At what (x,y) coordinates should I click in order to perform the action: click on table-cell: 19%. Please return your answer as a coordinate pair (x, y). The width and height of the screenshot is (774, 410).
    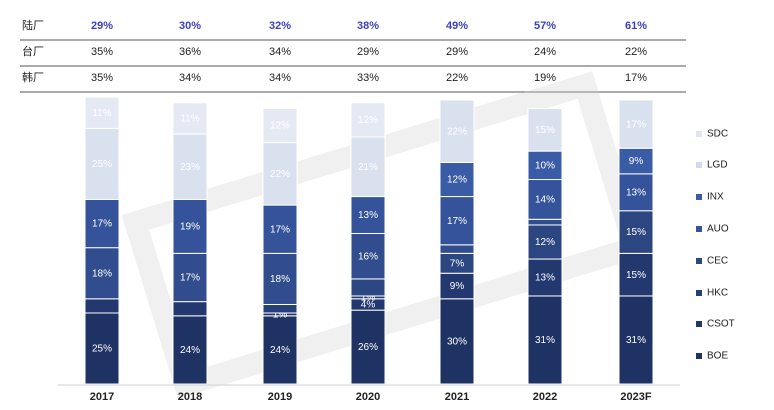
    Looking at the image, I should click on (545, 78).